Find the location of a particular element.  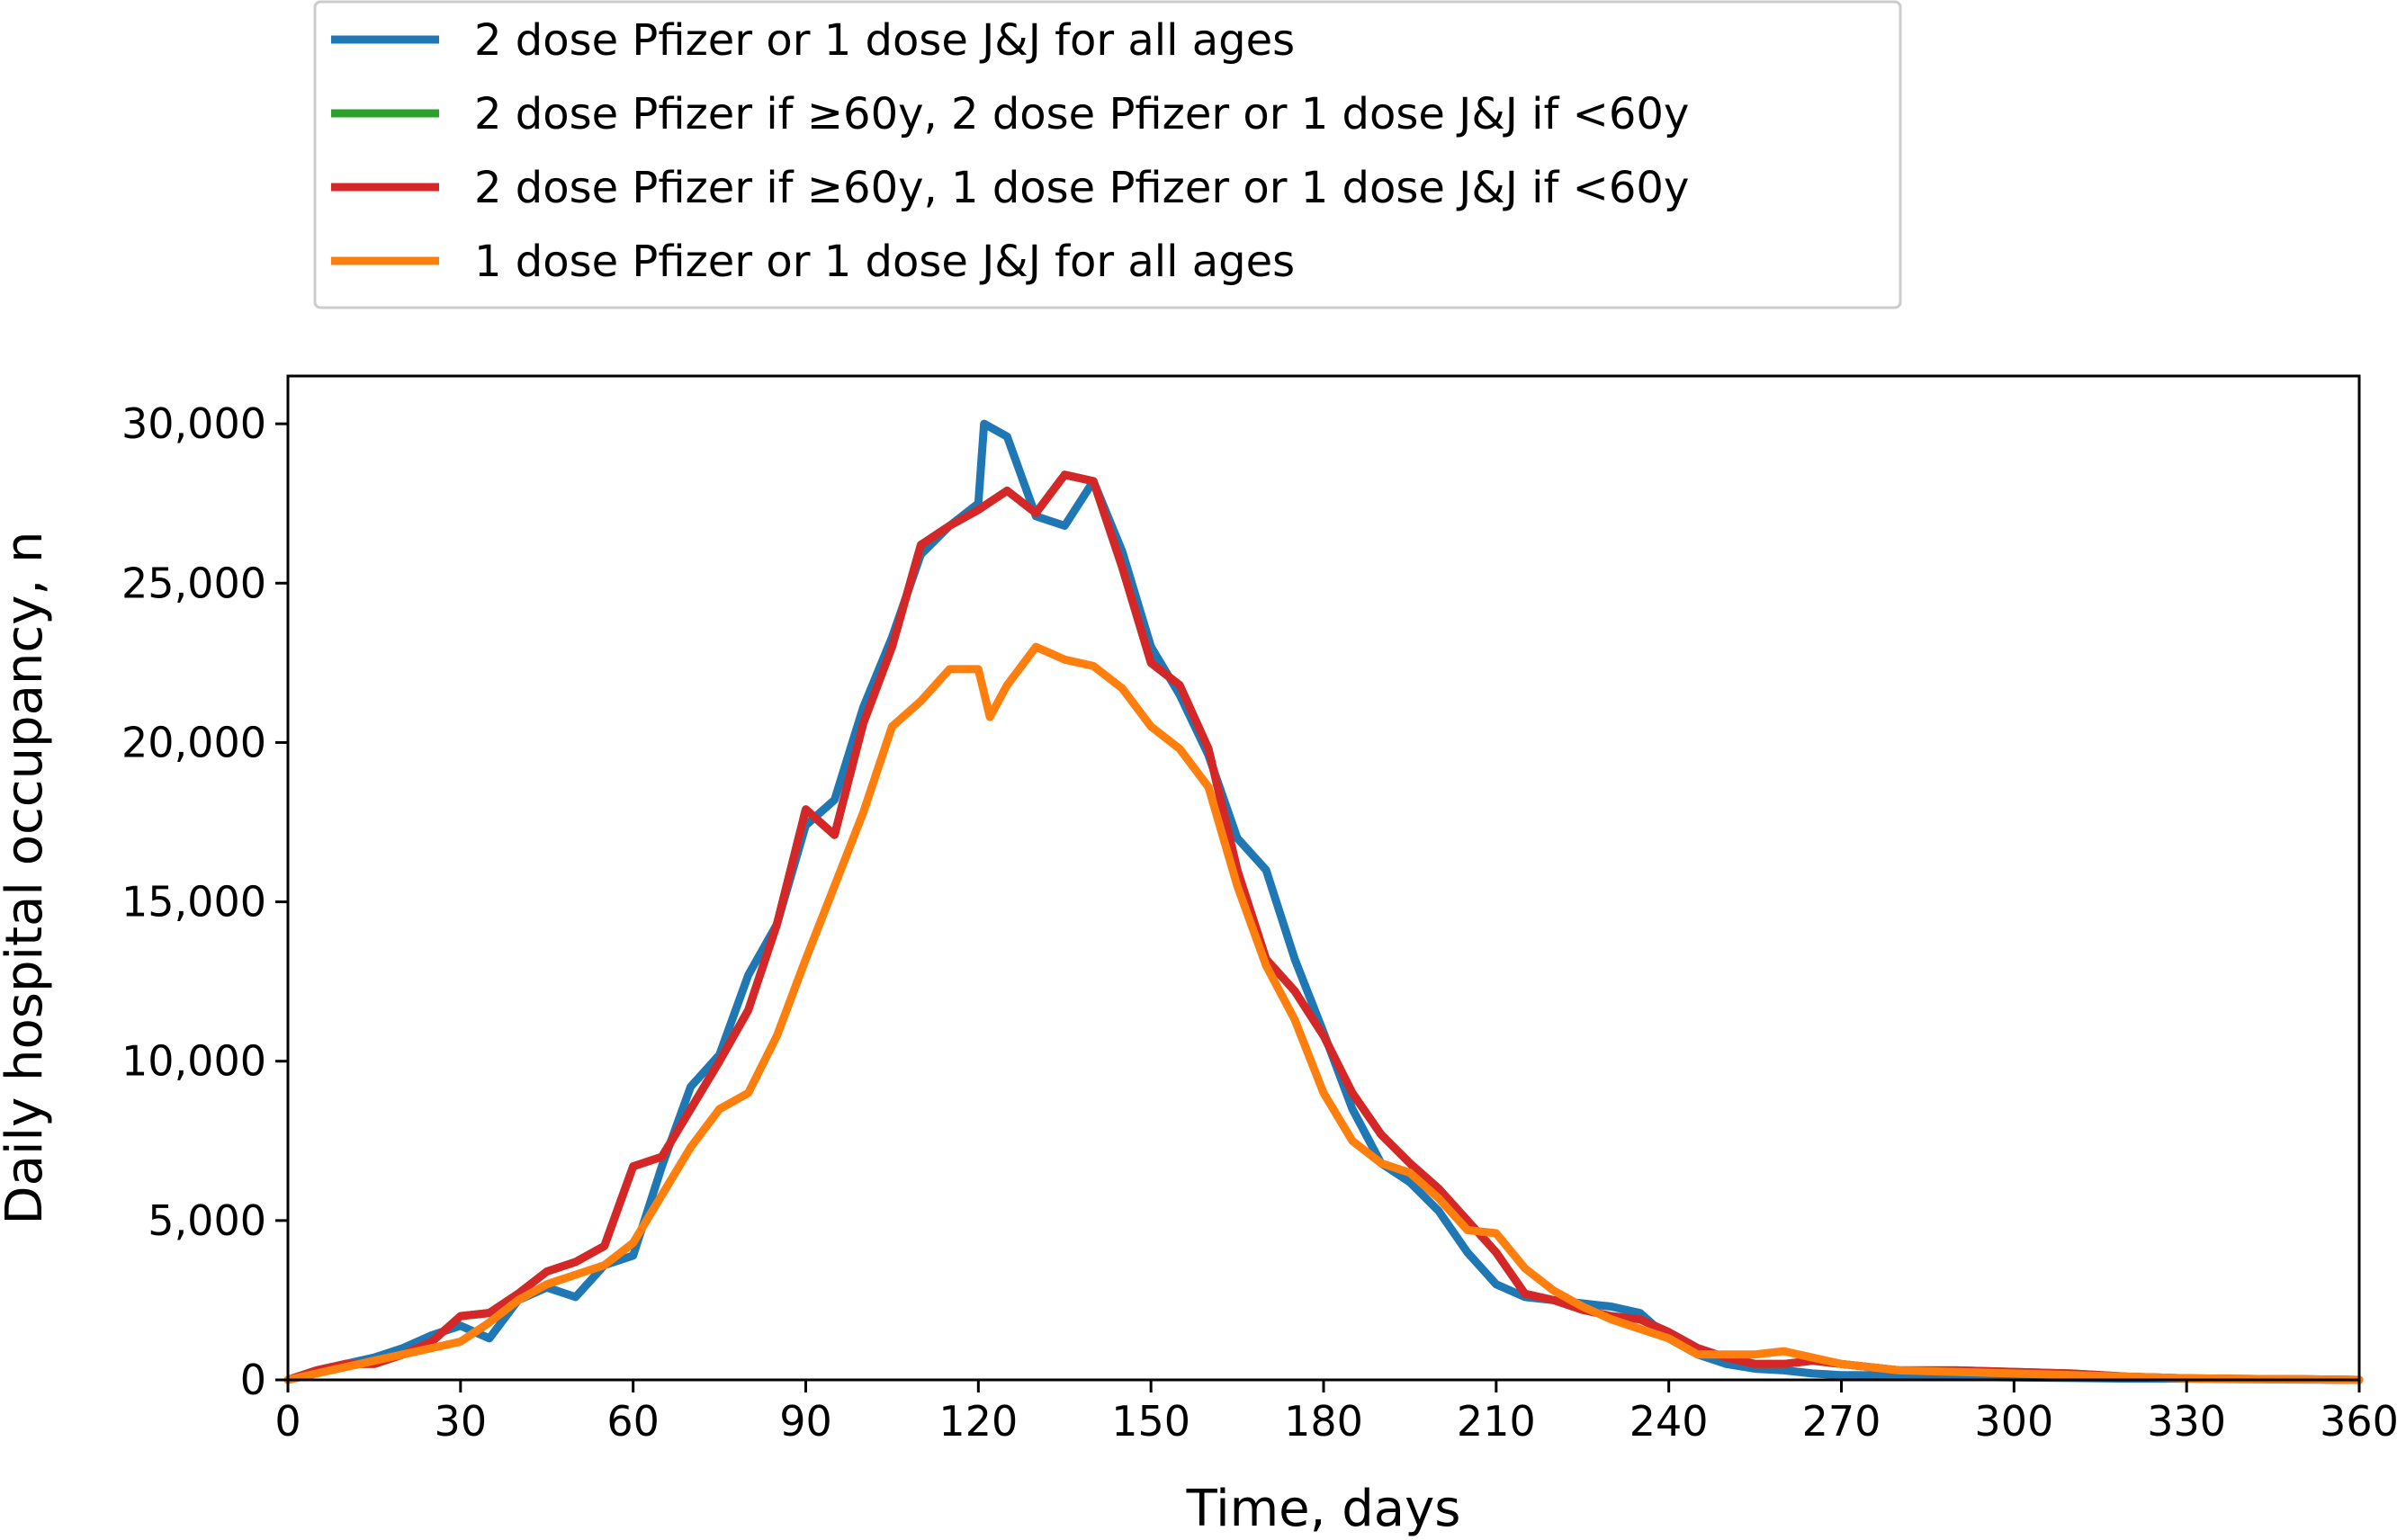

x-axis-ticks: 0 30 60 90 120 150 180 210 240 270 300 330 360 is located at coordinates (1337, 1413).